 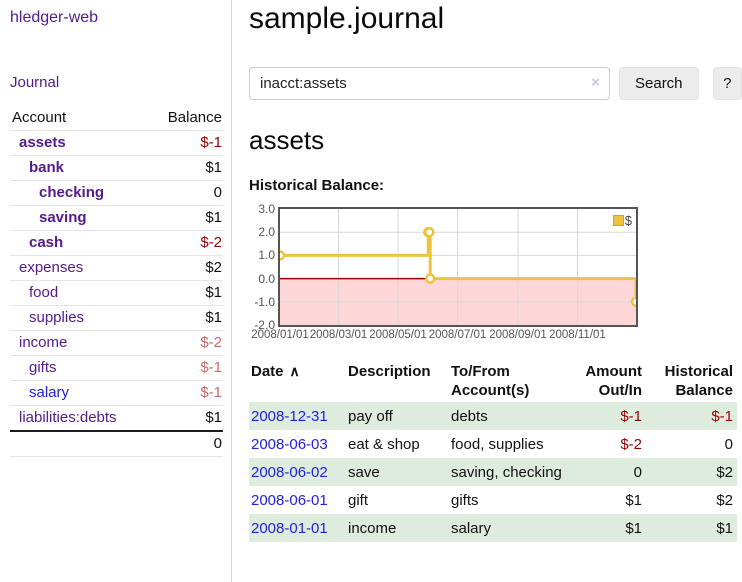 What do you see at coordinates (372, 528) in the screenshot?
I see `transaction-description: income` at bounding box center [372, 528].